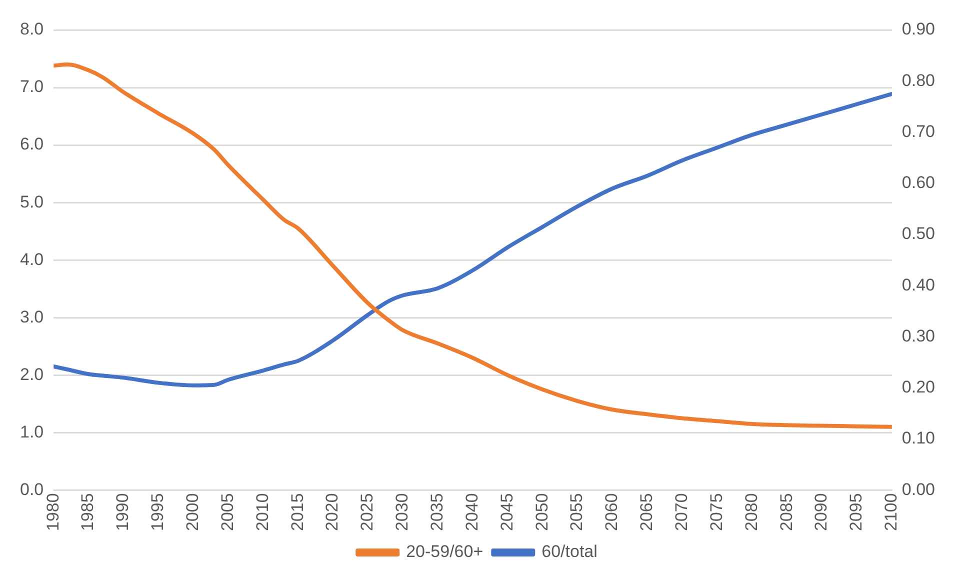  I want to click on x-tick-label: 2040, so click(472, 512).